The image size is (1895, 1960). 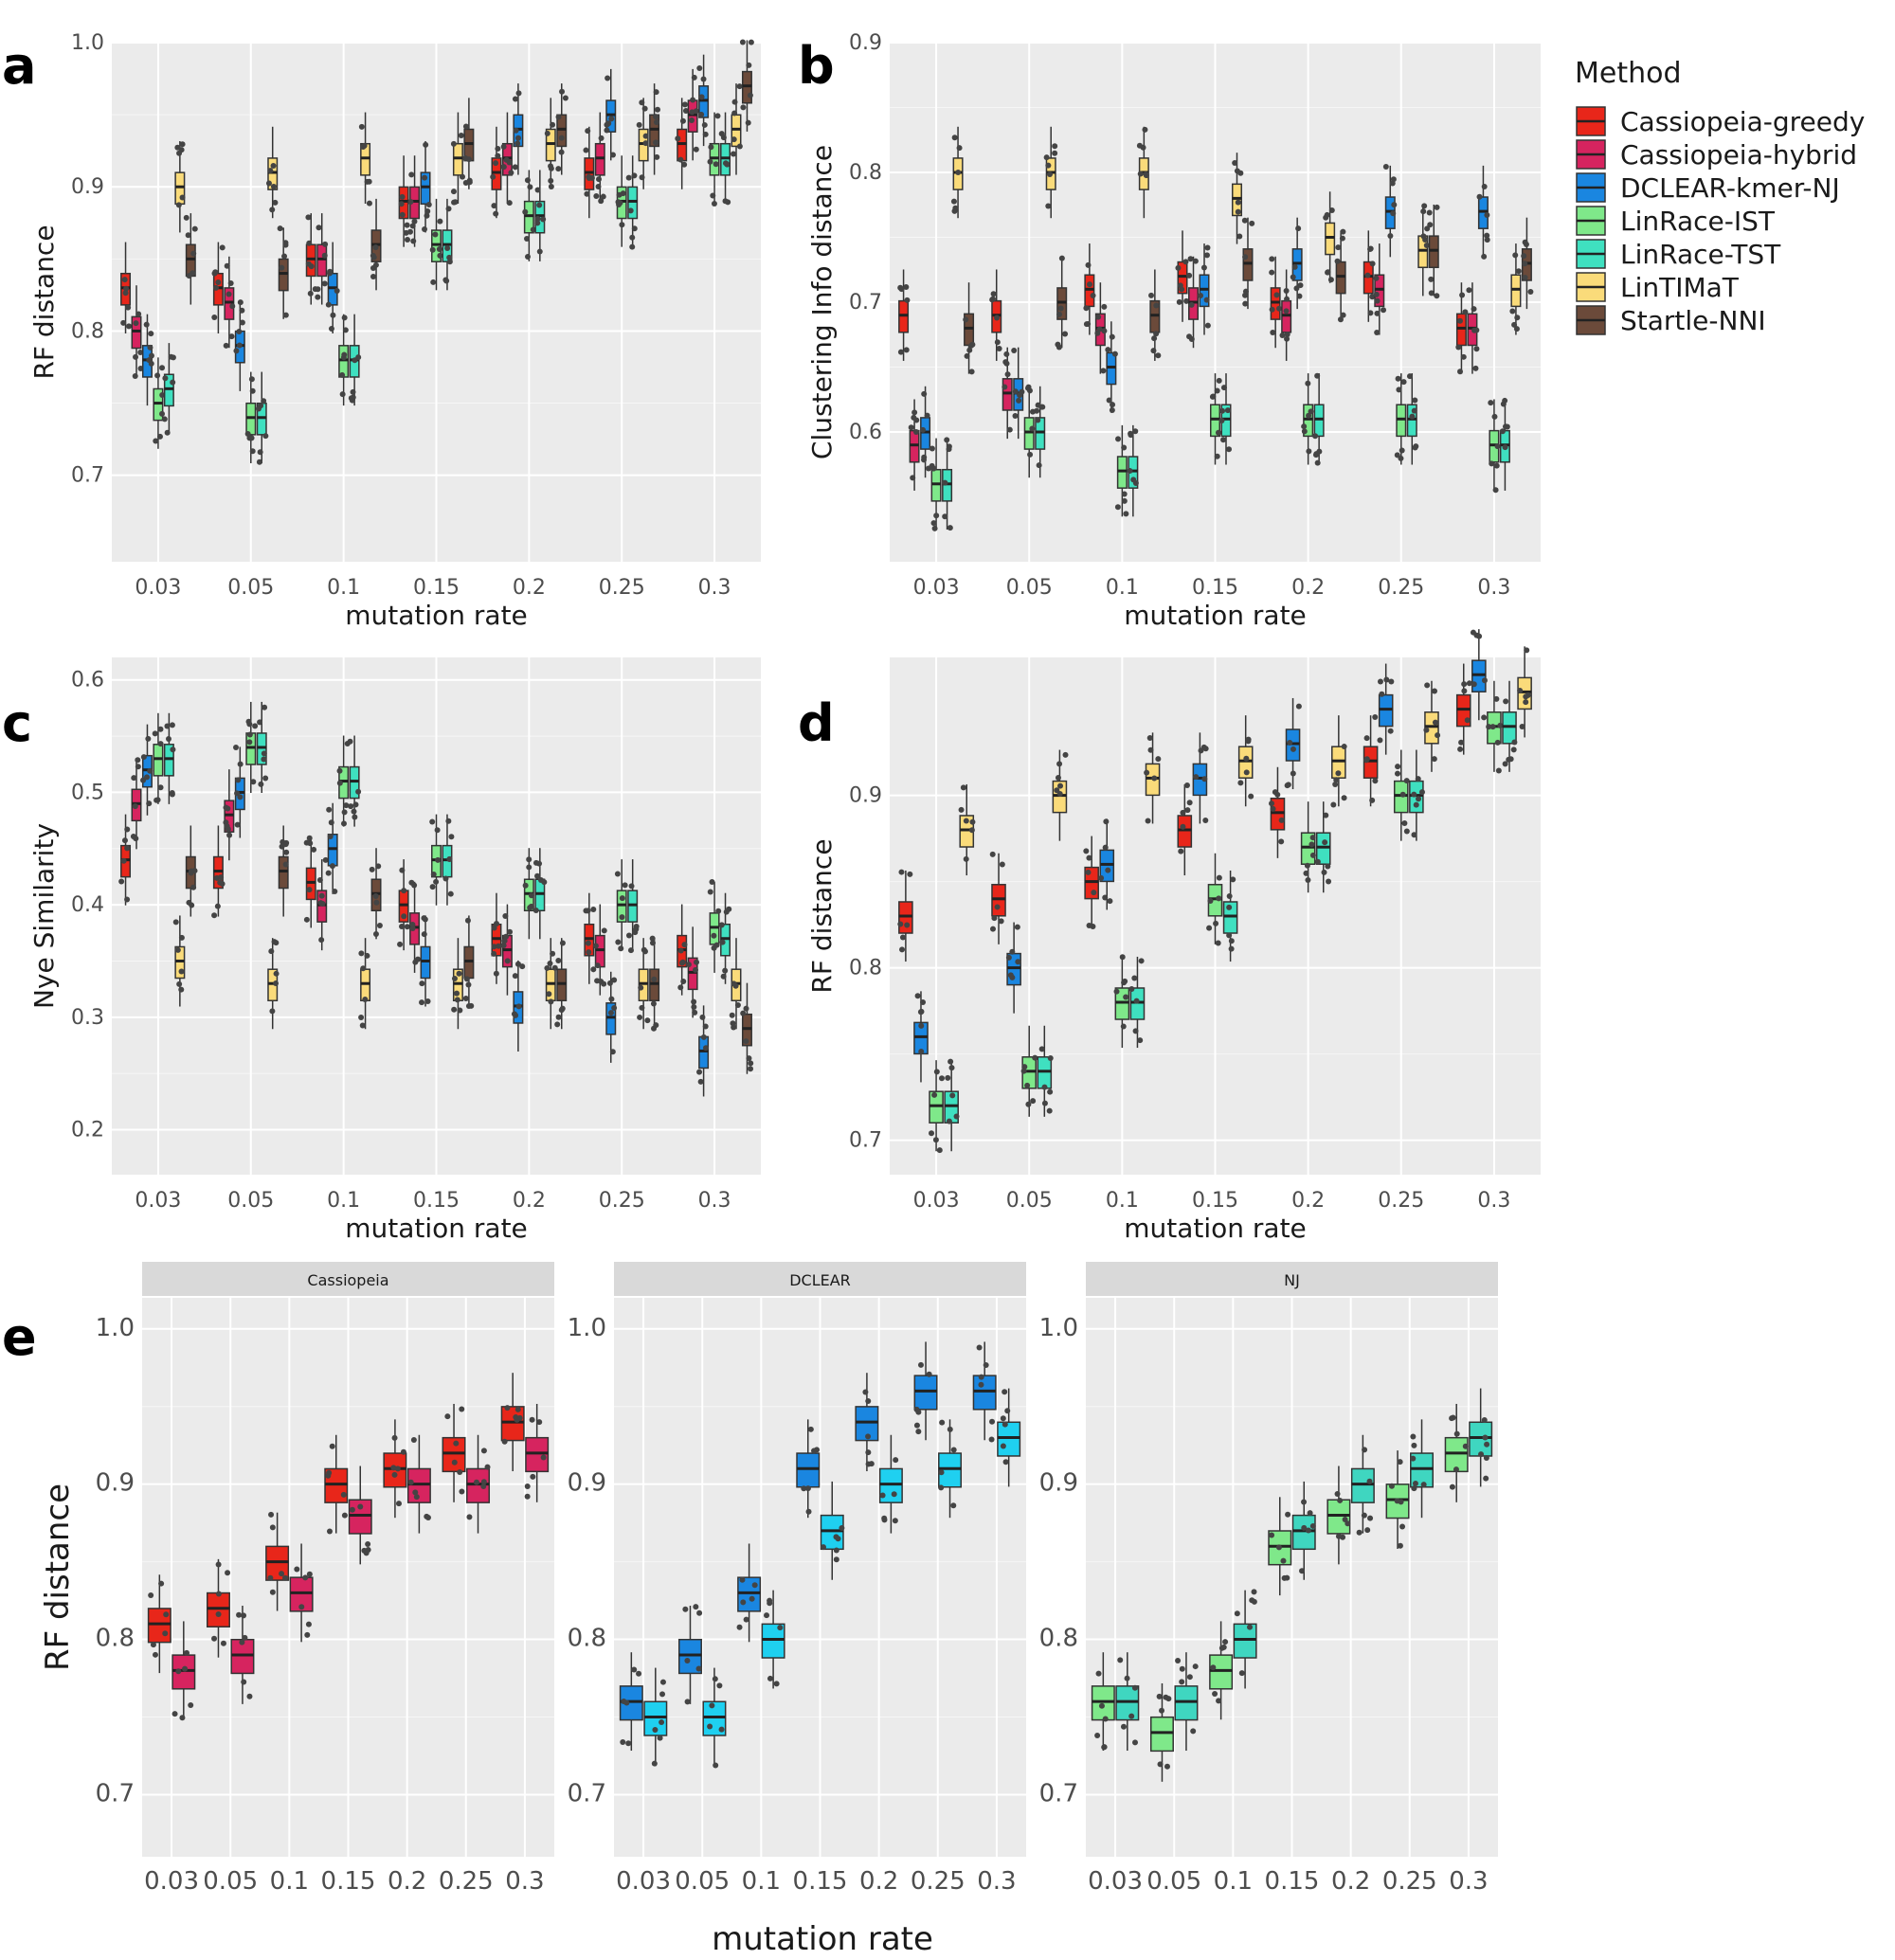 I want to click on legend-item-label: LinTIMaT, so click(x=1680, y=287).